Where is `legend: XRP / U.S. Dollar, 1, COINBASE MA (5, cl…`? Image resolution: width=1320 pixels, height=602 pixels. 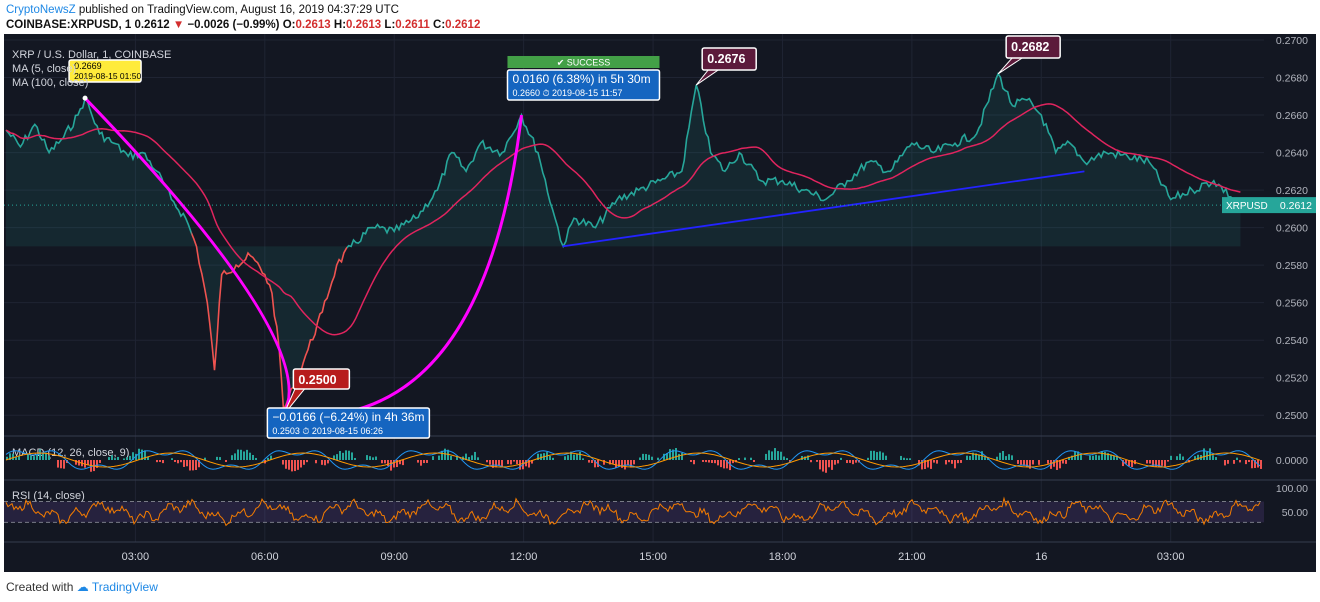 legend: XRP / U.S. Dollar, 1, COINBASE MA (5, cl… is located at coordinates (91, 69).